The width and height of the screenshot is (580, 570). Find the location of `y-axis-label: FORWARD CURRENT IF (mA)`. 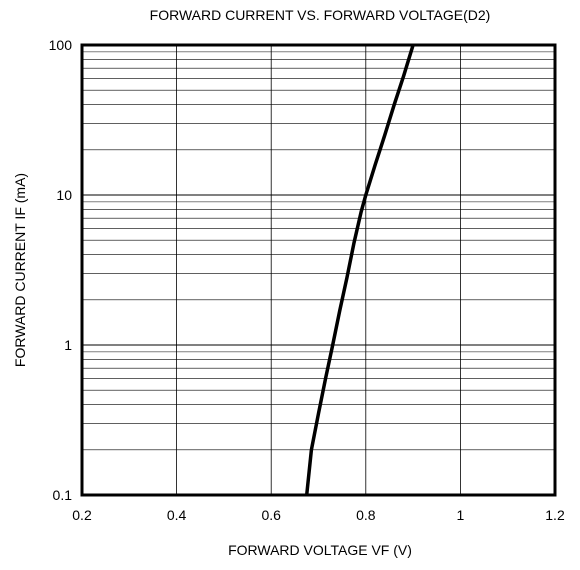

y-axis-label: FORWARD CURRENT IF (mA) is located at coordinates (20, 270).